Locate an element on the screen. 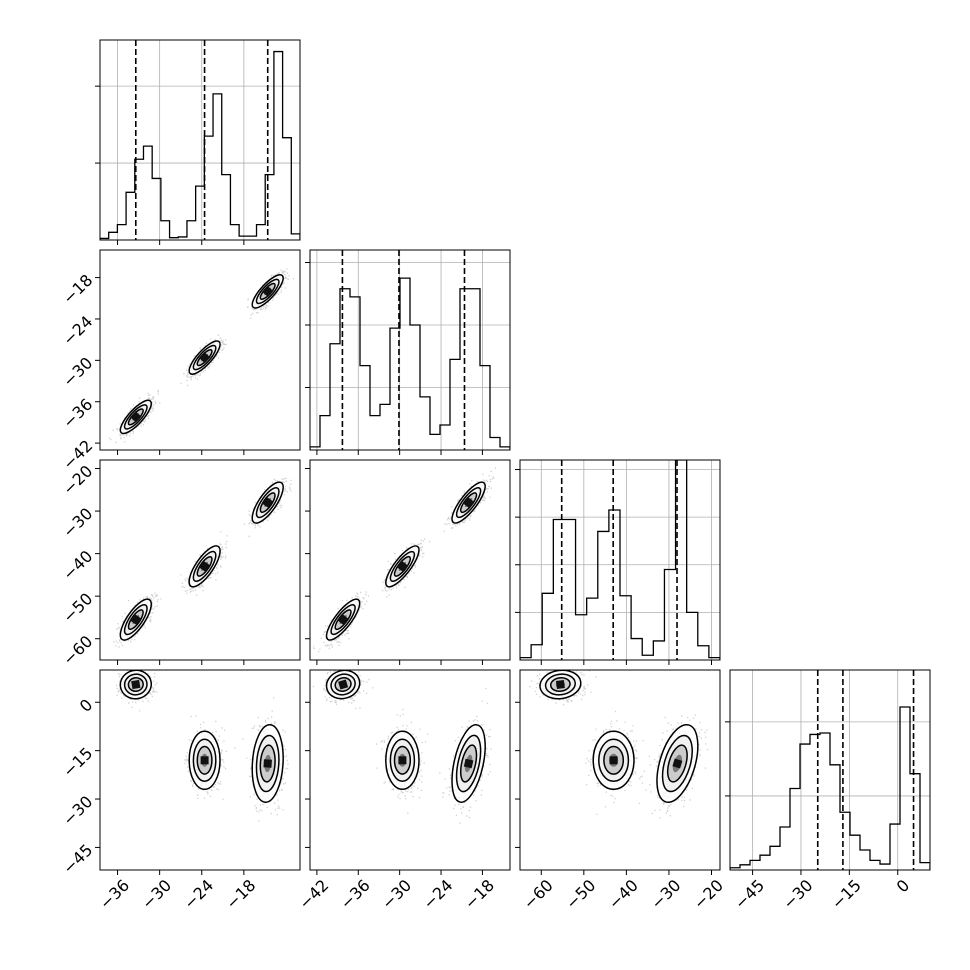 This screenshot has height=970, width=970. ytick-label: −20 is located at coordinates (77, 479).